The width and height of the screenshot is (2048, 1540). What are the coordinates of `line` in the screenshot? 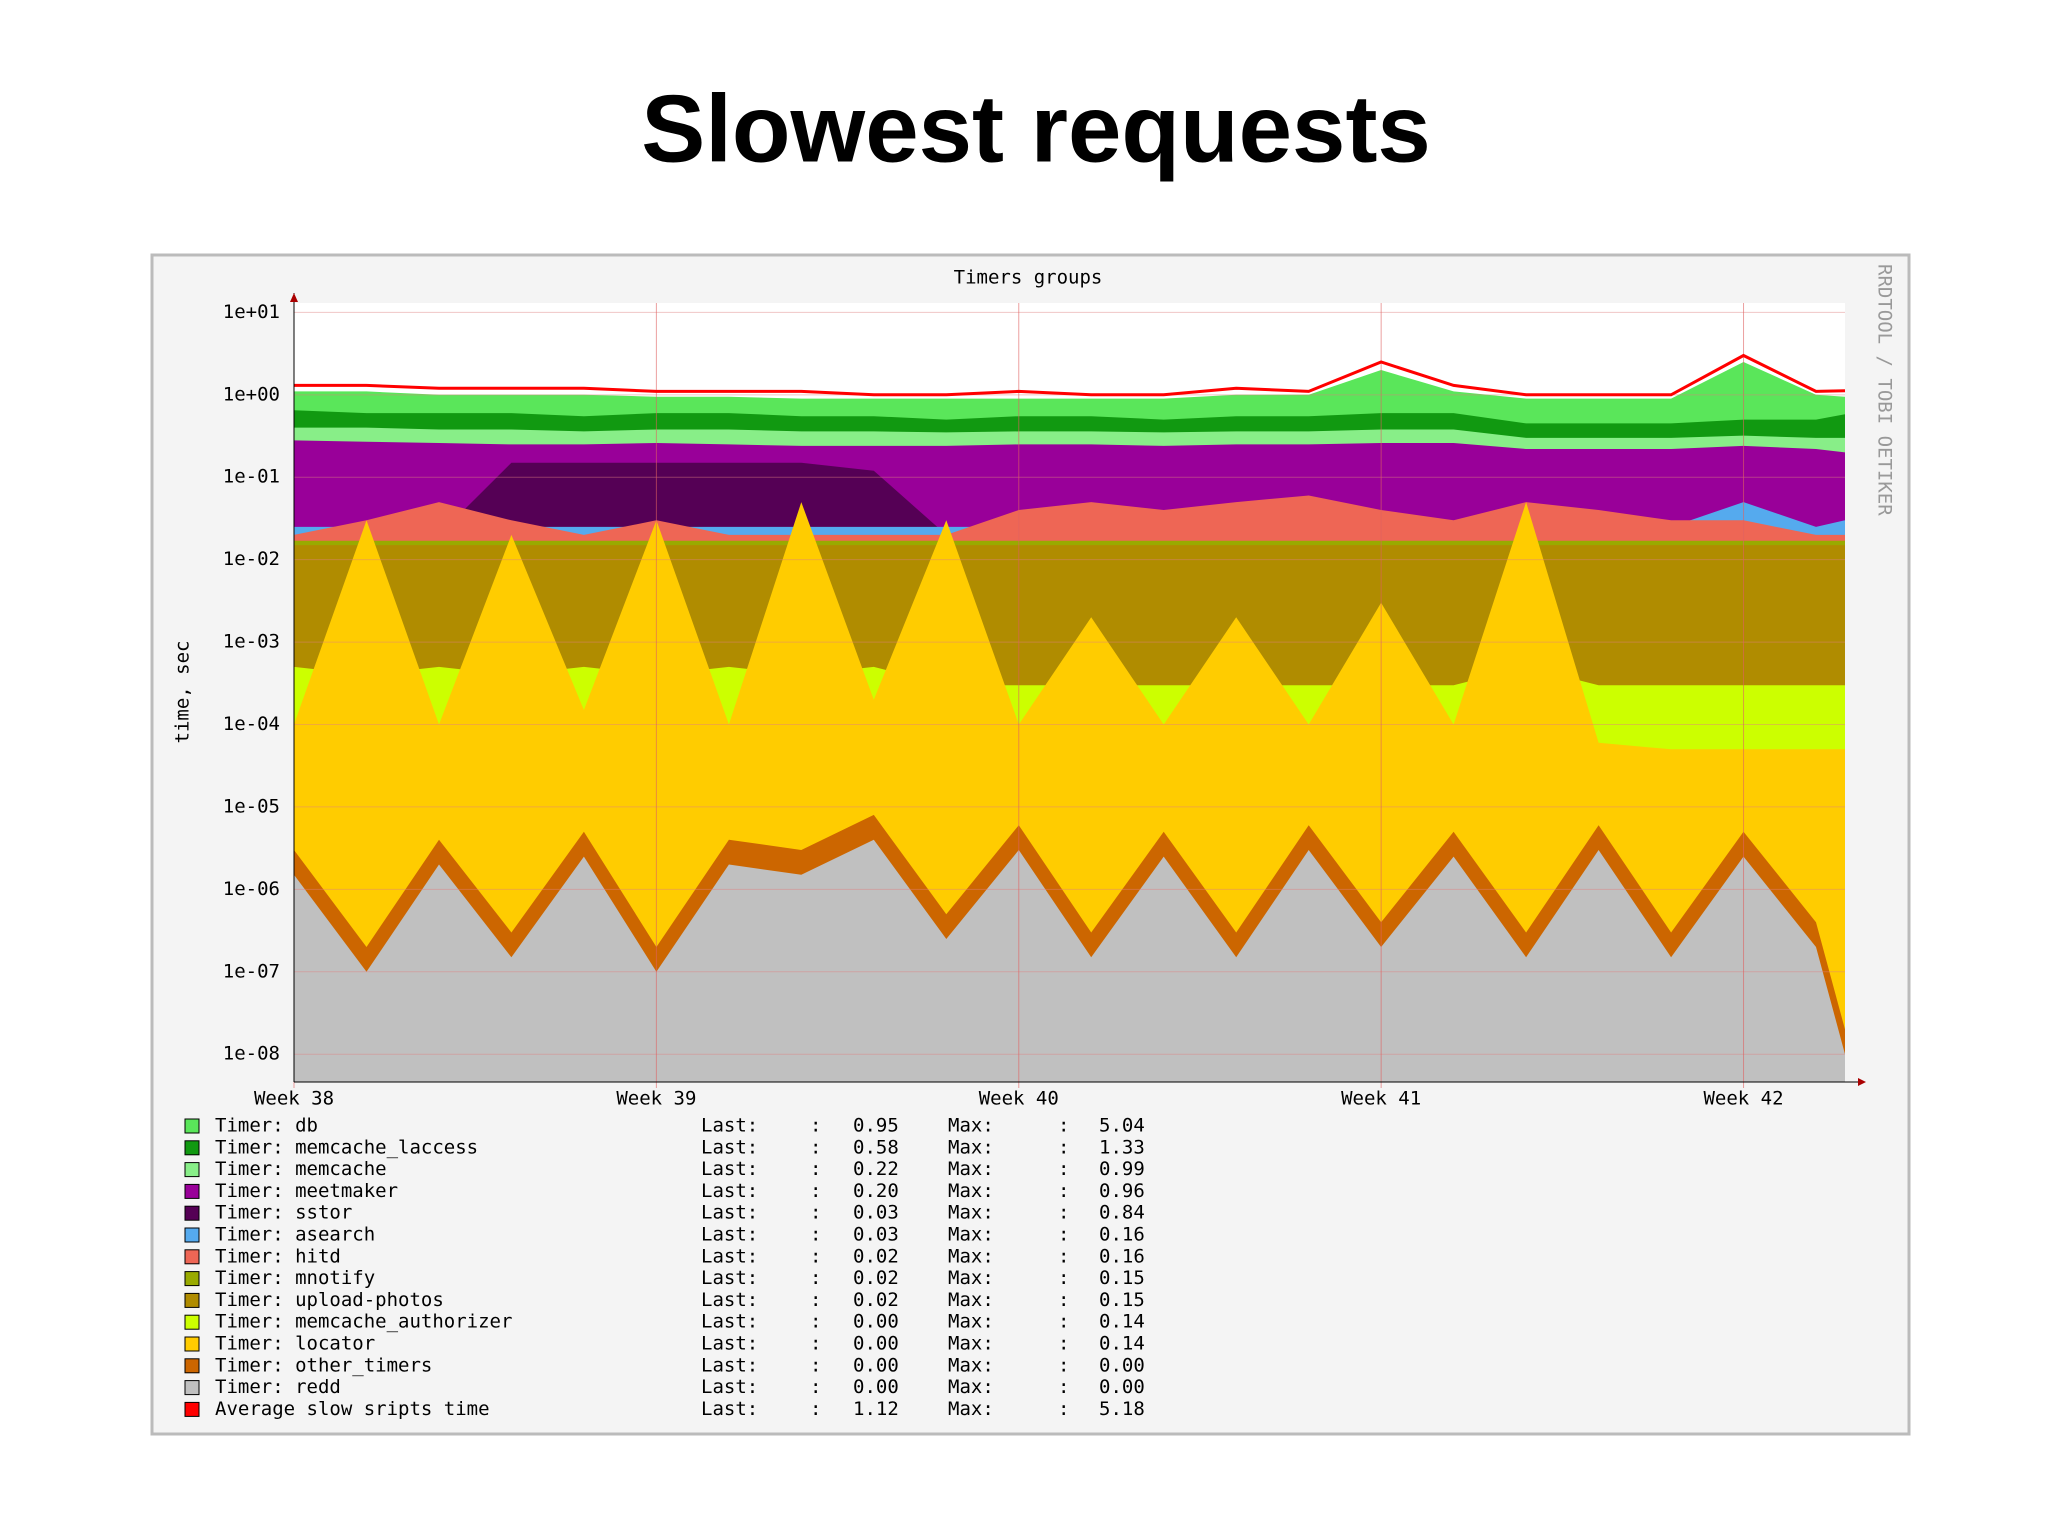 It's located at (1070, 375).